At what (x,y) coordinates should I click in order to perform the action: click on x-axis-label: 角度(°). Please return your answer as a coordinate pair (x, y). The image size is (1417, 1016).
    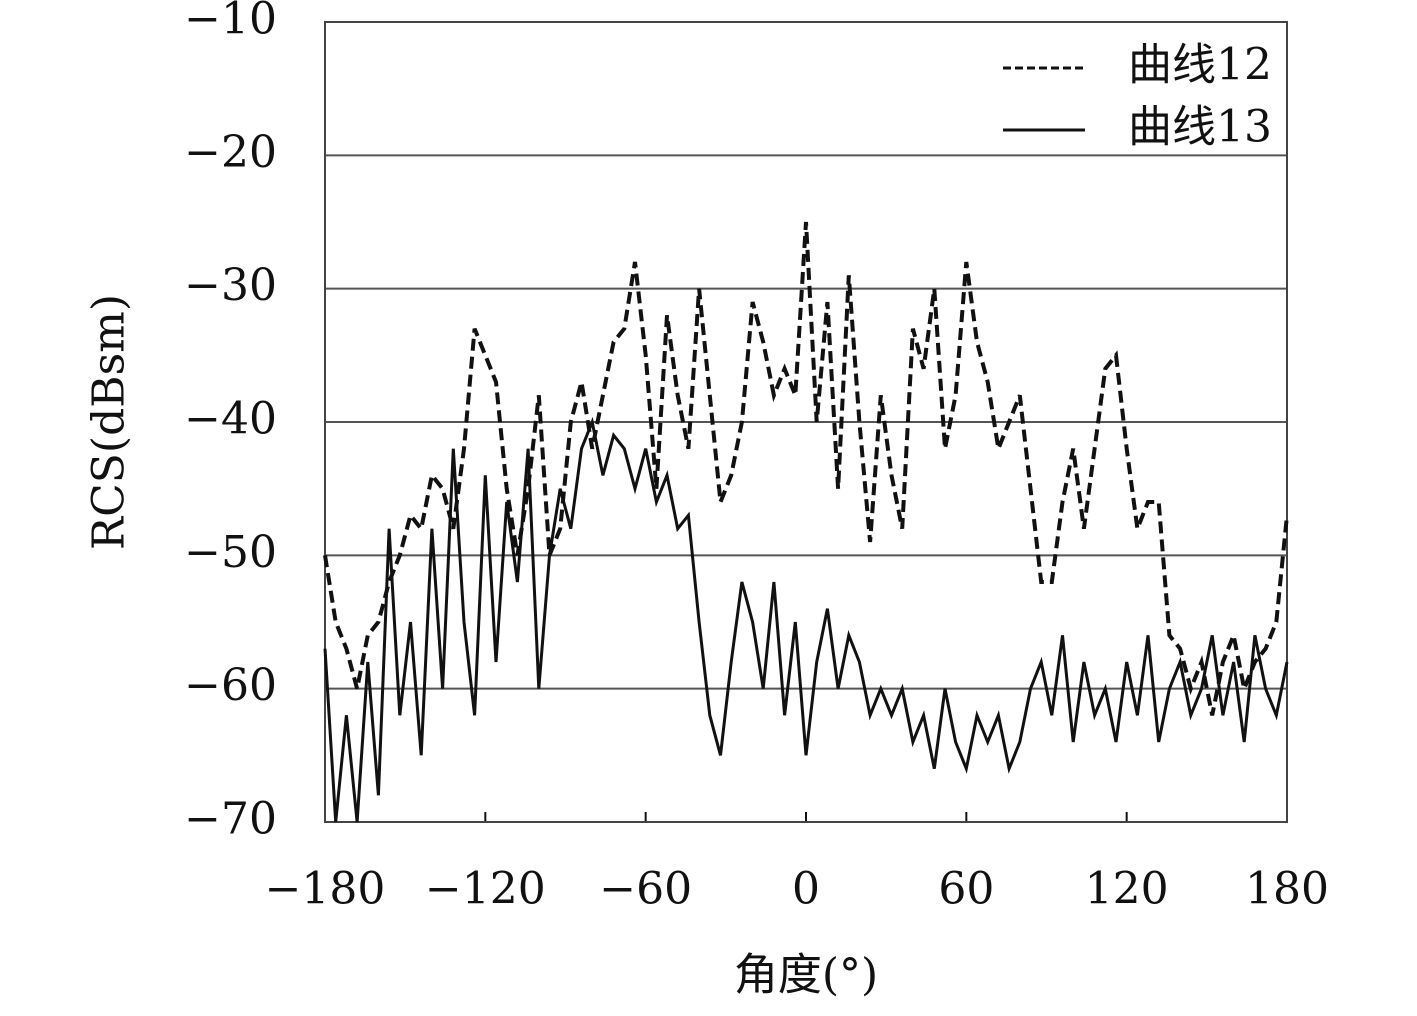
    Looking at the image, I should click on (806, 975).